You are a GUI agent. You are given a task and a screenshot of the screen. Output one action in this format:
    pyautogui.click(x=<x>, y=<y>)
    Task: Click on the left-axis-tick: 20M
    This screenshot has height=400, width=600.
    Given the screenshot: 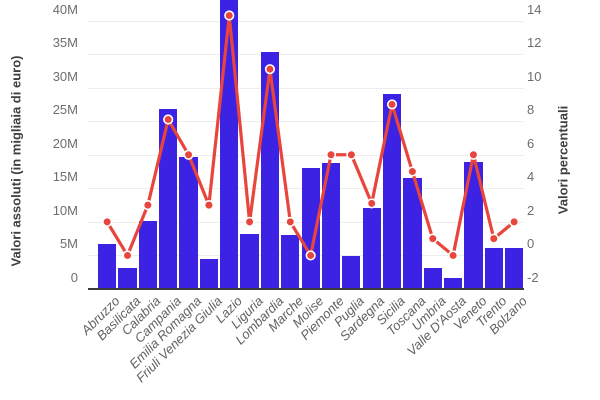 What is the action you would take?
    pyautogui.click(x=65, y=143)
    